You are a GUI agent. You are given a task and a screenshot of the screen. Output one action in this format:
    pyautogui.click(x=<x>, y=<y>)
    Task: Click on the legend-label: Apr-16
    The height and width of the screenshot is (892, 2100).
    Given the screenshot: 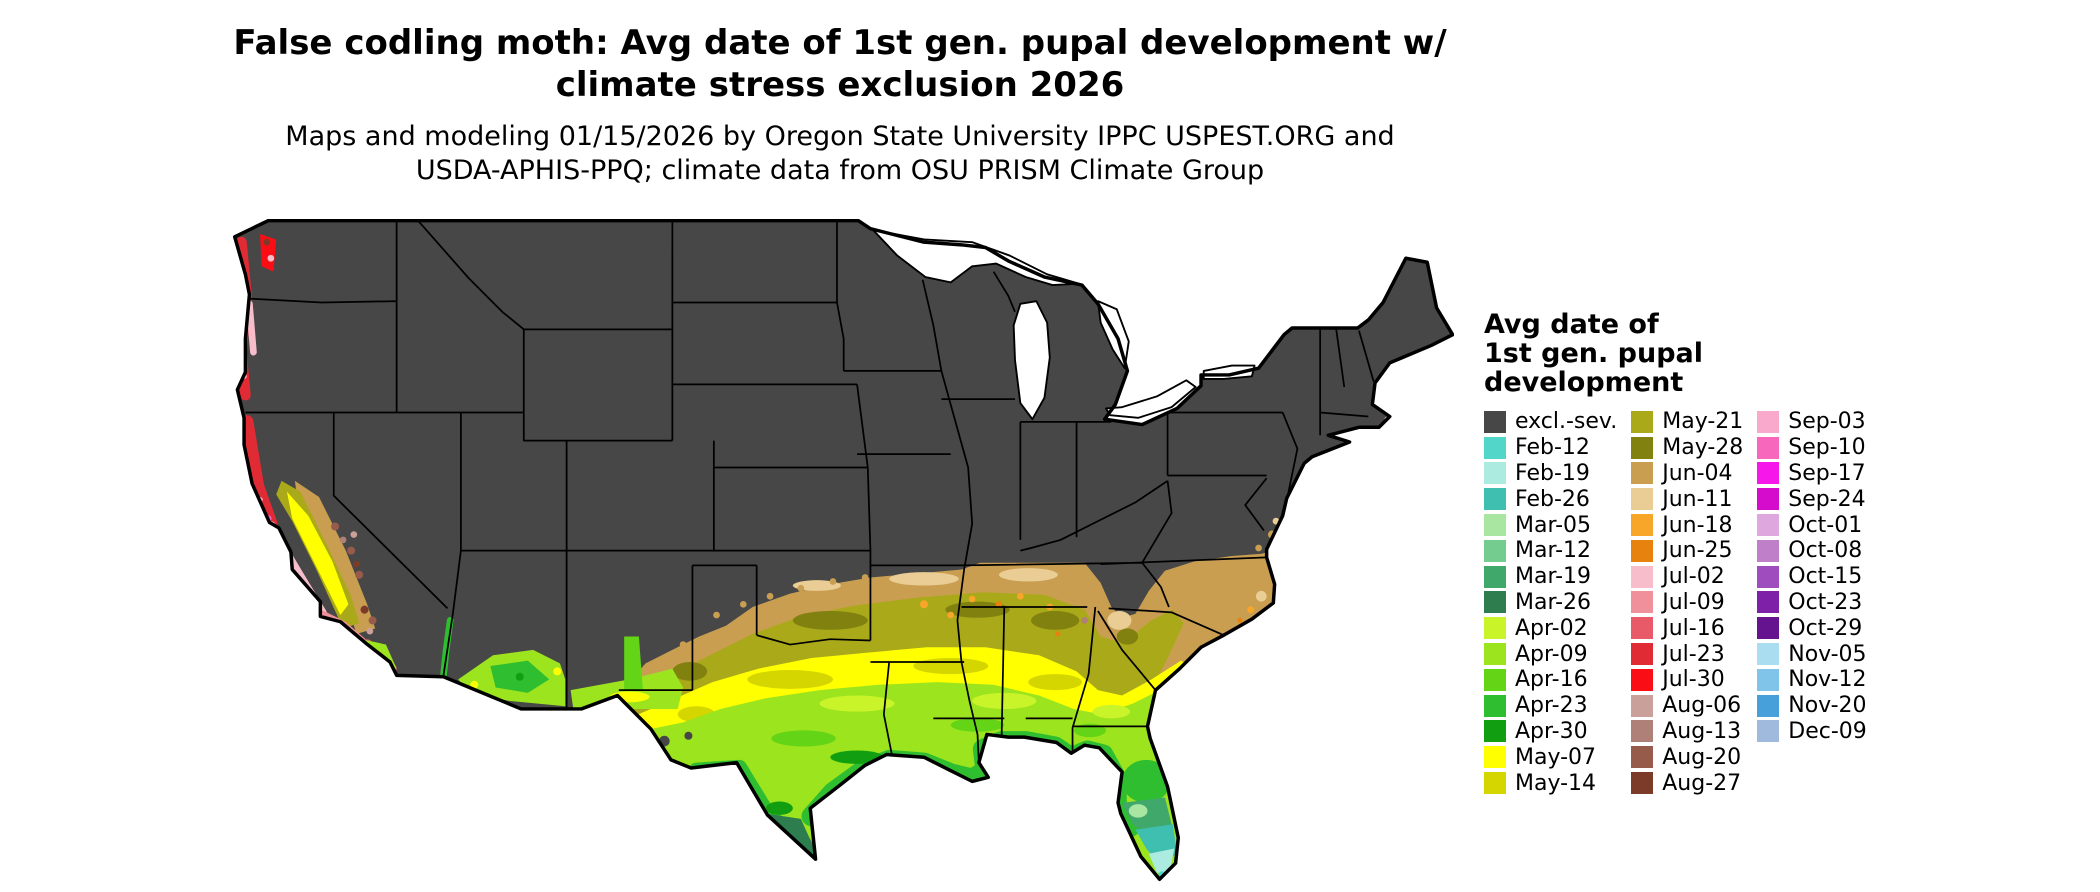 What is the action you would take?
    pyautogui.click(x=1551, y=680)
    